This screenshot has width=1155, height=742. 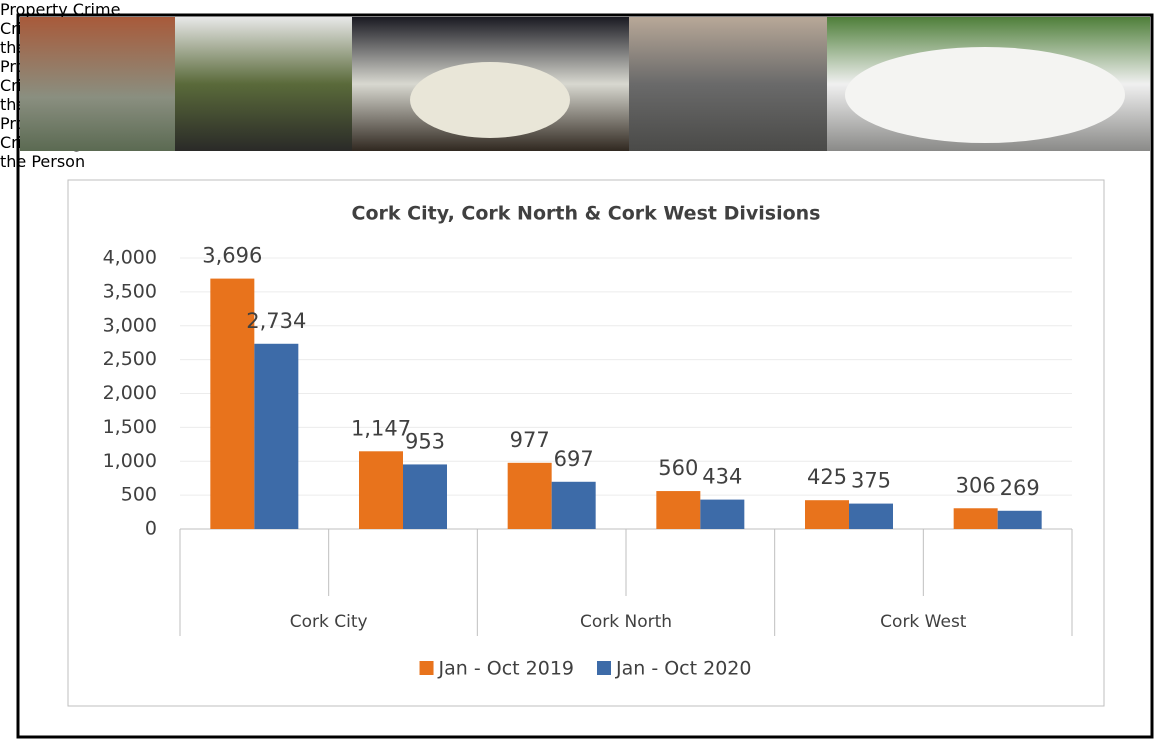 I want to click on value-label: 3,696, so click(x=232, y=256).